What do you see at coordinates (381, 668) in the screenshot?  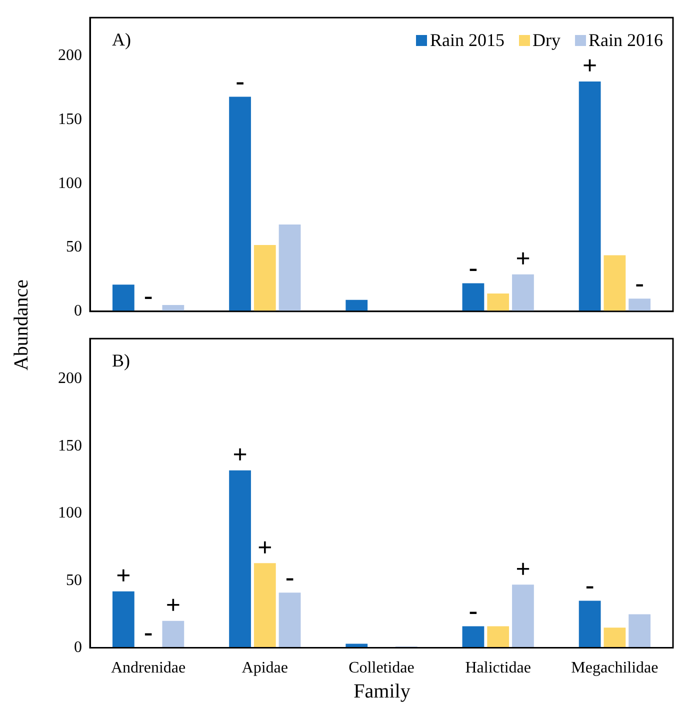 I see `x-tick-label: Colletidae` at bounding box center [381, 668].